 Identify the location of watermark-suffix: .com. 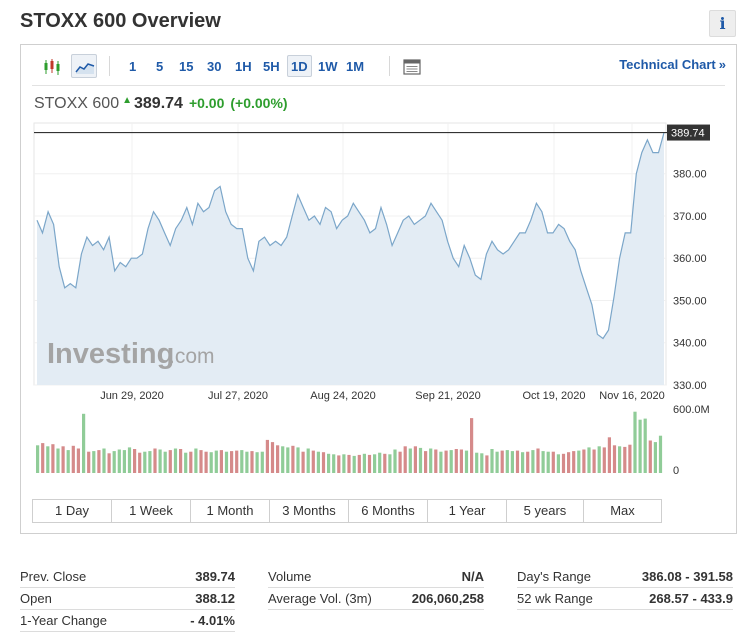
(192, 356).